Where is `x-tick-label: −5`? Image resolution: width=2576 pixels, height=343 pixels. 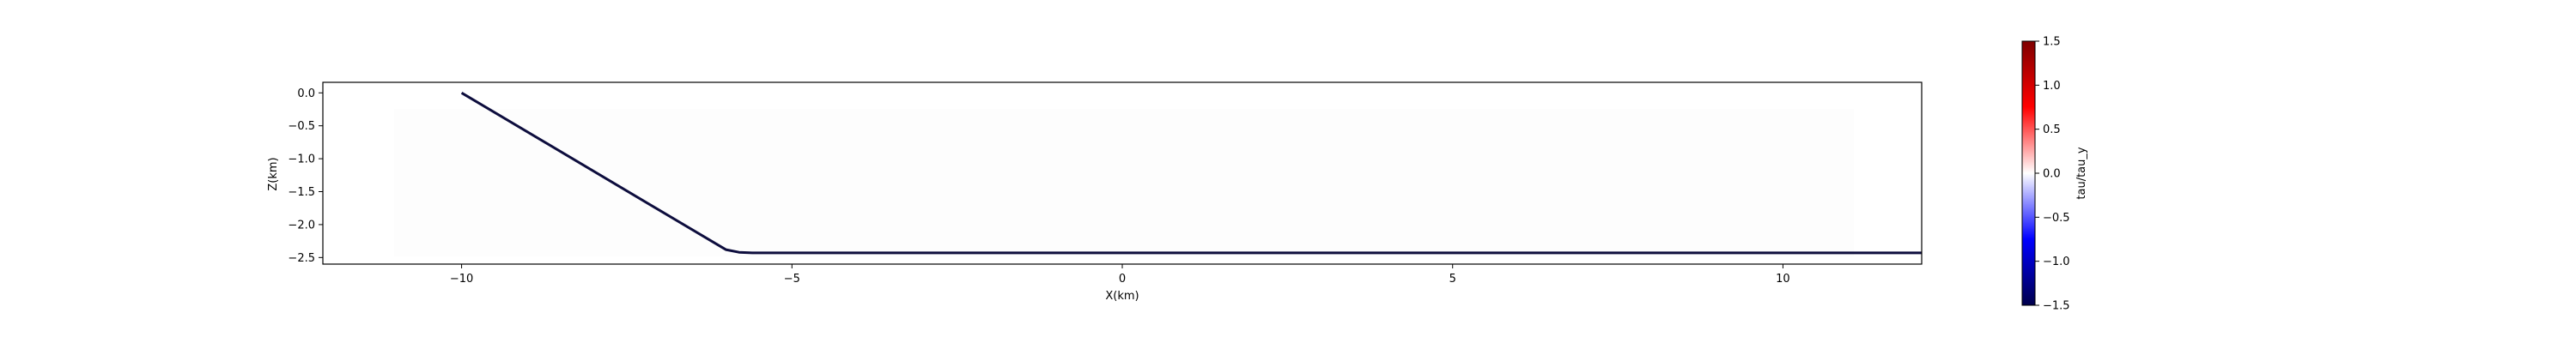 x-tick-label: −5 is located at coordinates (792, 280).